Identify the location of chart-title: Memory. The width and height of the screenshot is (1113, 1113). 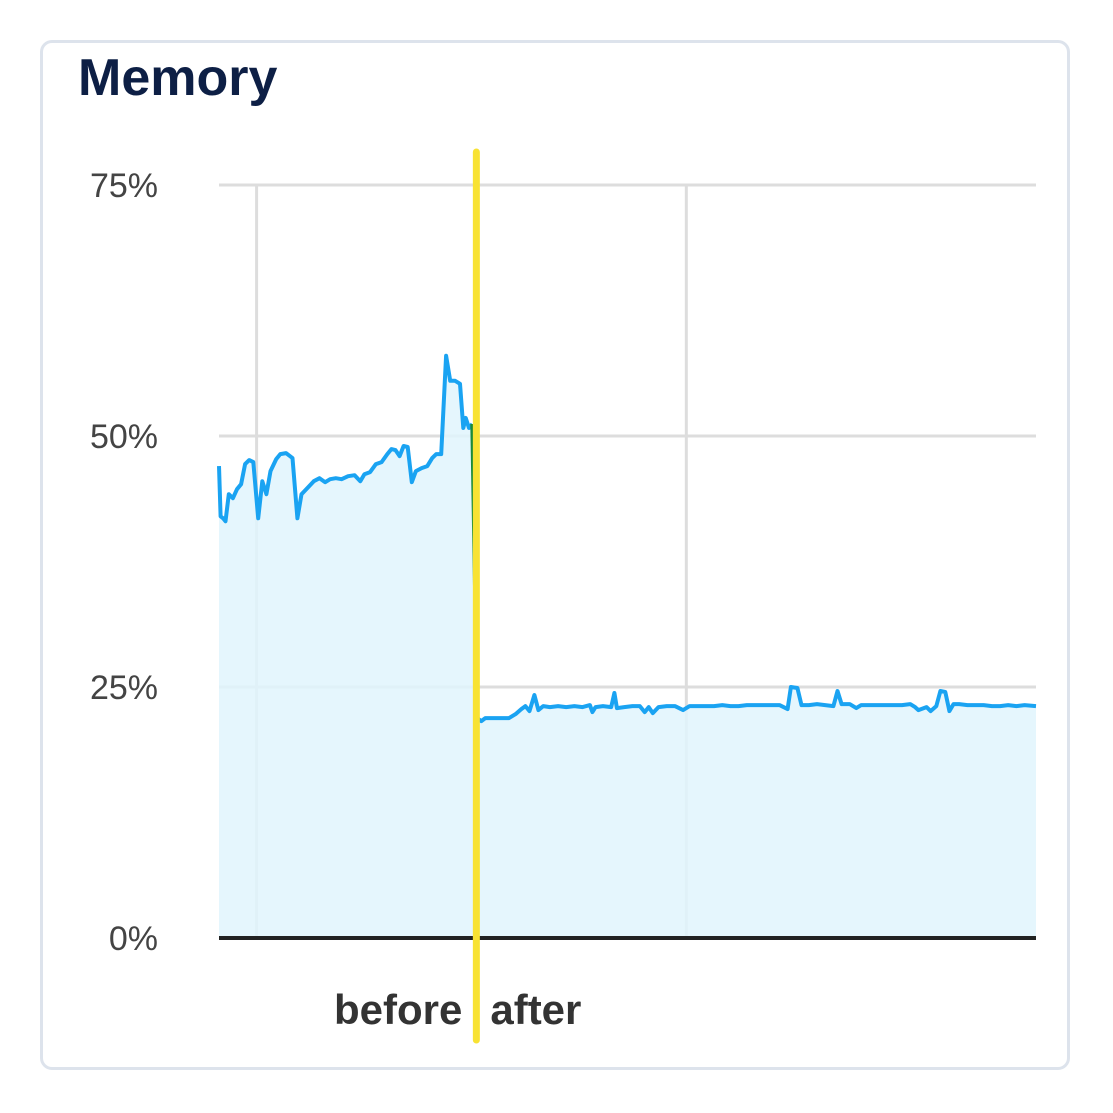
(178, 78).